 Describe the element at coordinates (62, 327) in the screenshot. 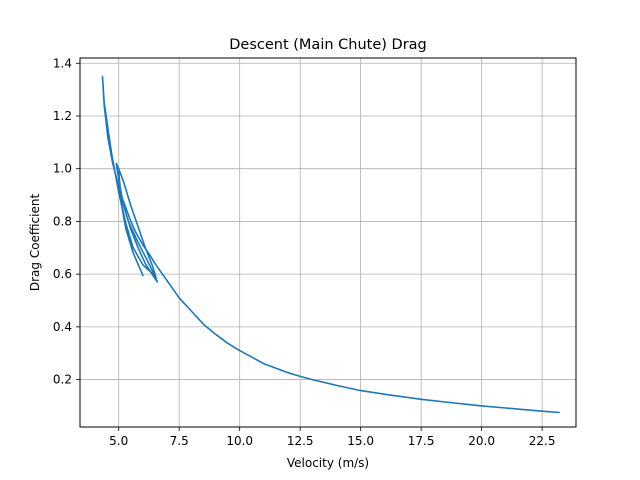

I see `y-tick-label: 0.4` at that location.